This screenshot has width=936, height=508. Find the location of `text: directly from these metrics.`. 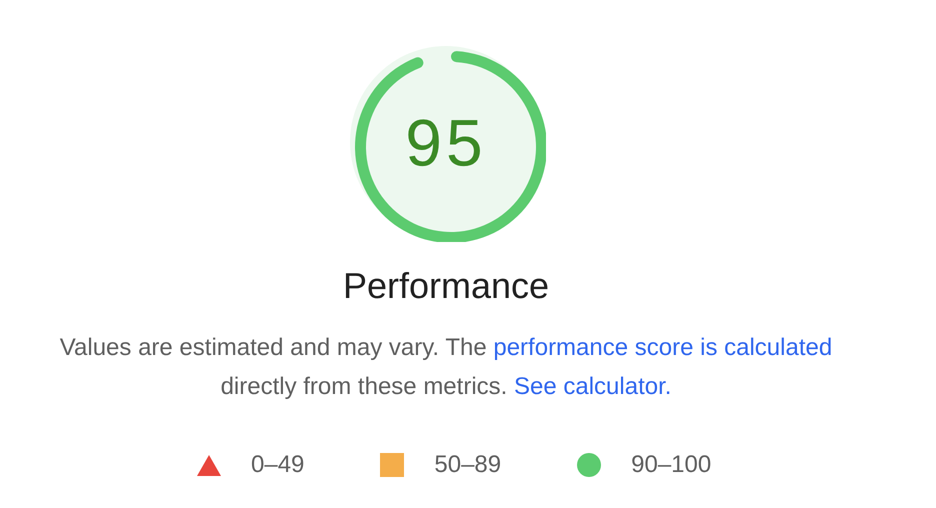

text: directly from these metrics. is located at coordinates (364, 386).